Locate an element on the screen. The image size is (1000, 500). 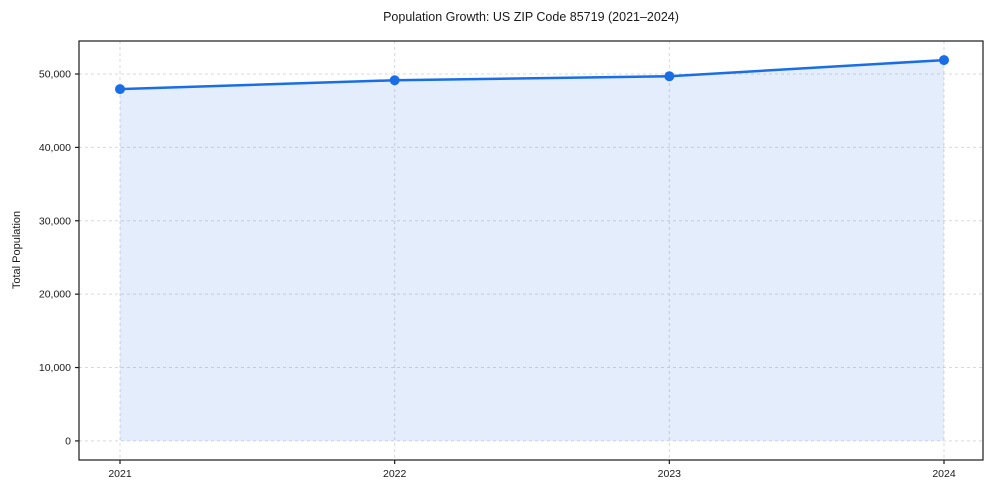
x-tick-label: 2021 is located at coordinates (120, 474).